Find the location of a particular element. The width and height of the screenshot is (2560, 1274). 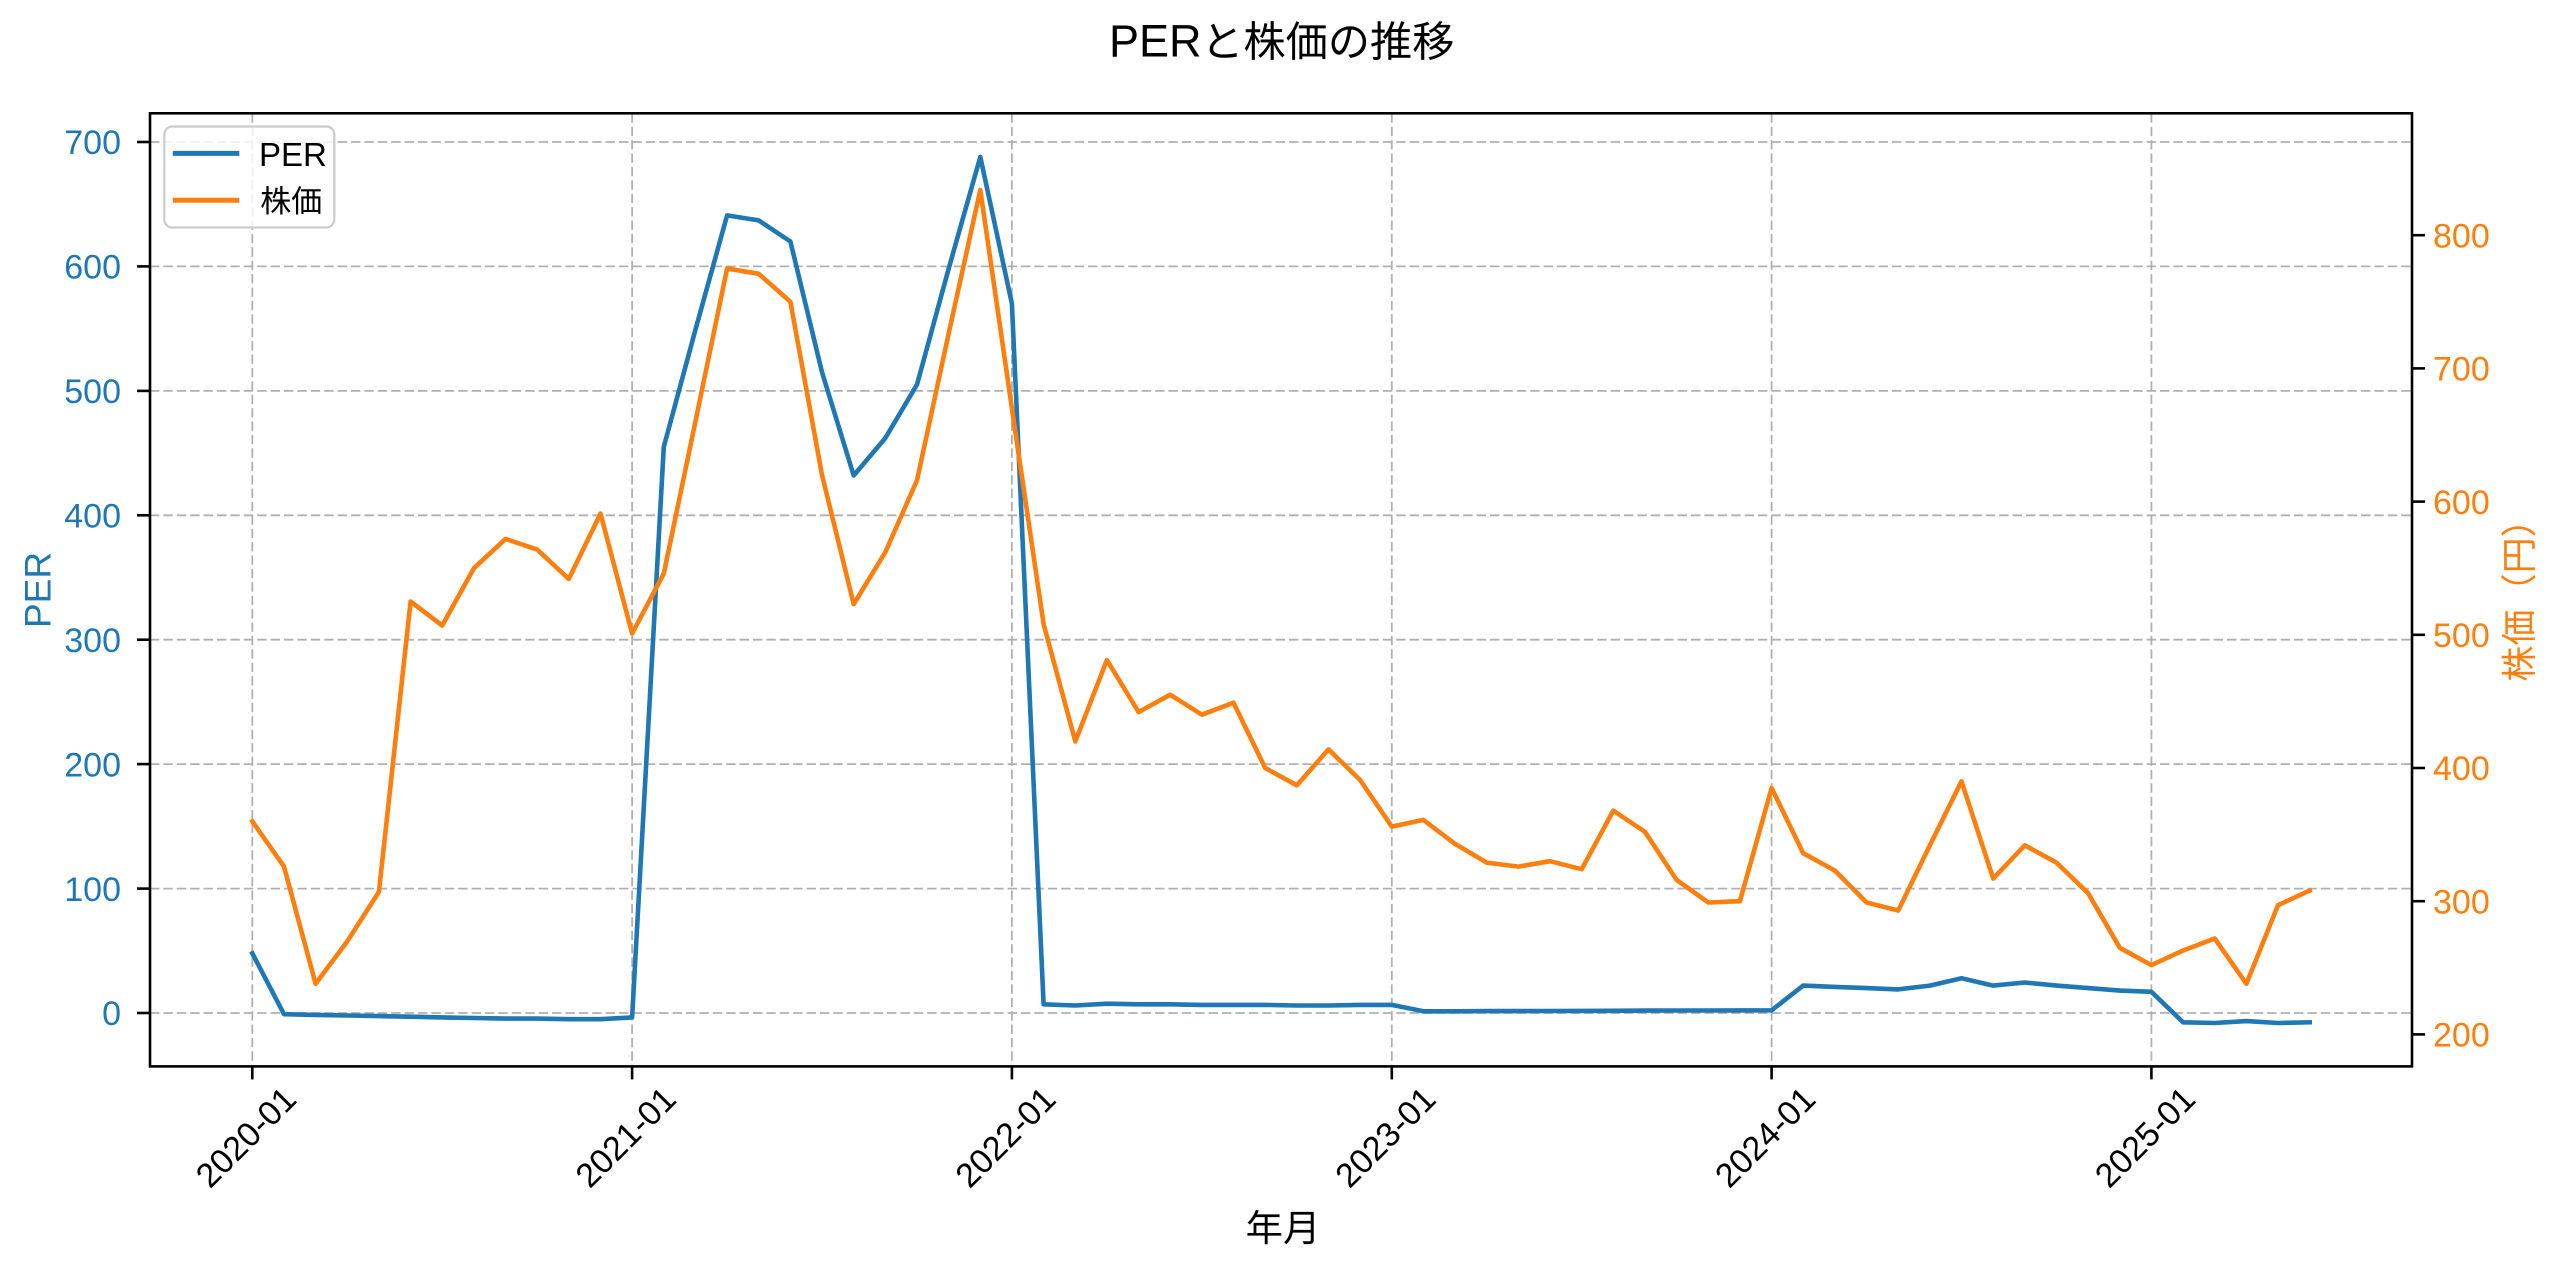

svg-text: 800 is located at coordinates (2461, 236).